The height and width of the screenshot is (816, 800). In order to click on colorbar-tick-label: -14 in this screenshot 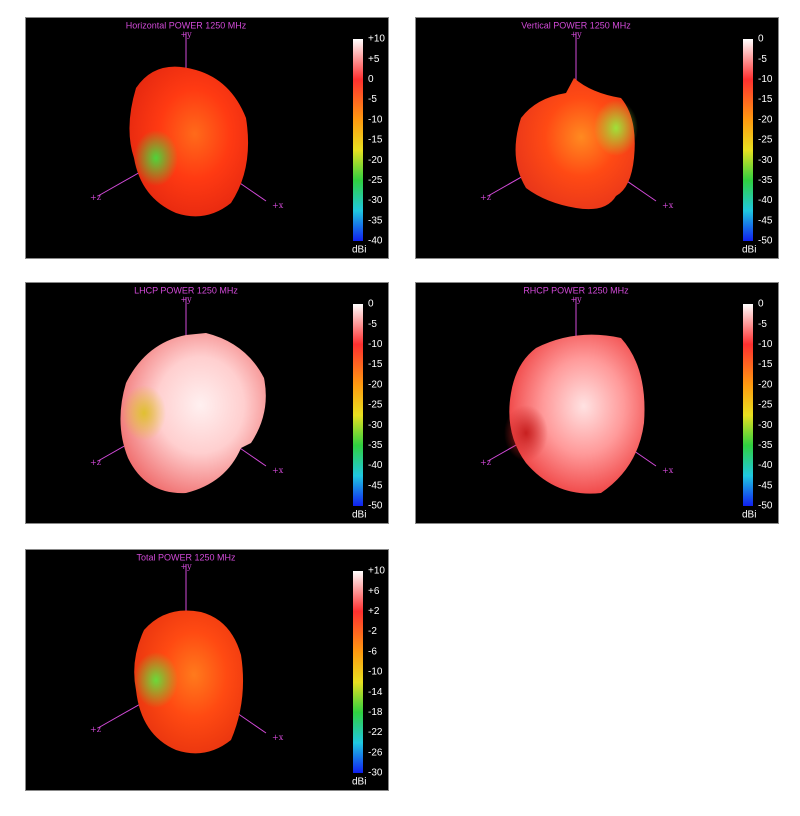, I will do `click(375, 692)`.